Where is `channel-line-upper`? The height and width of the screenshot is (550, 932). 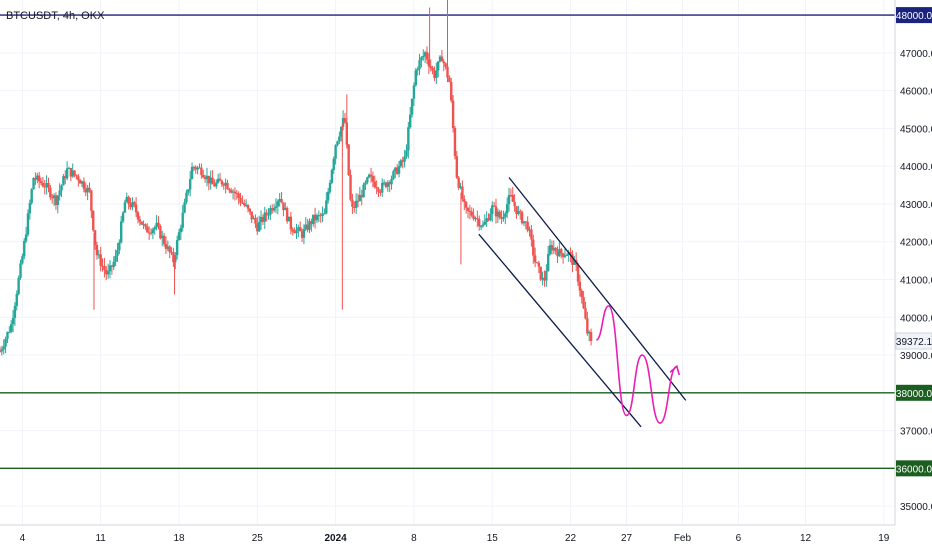 channel-line-upper is located at coordinates (597, 289).